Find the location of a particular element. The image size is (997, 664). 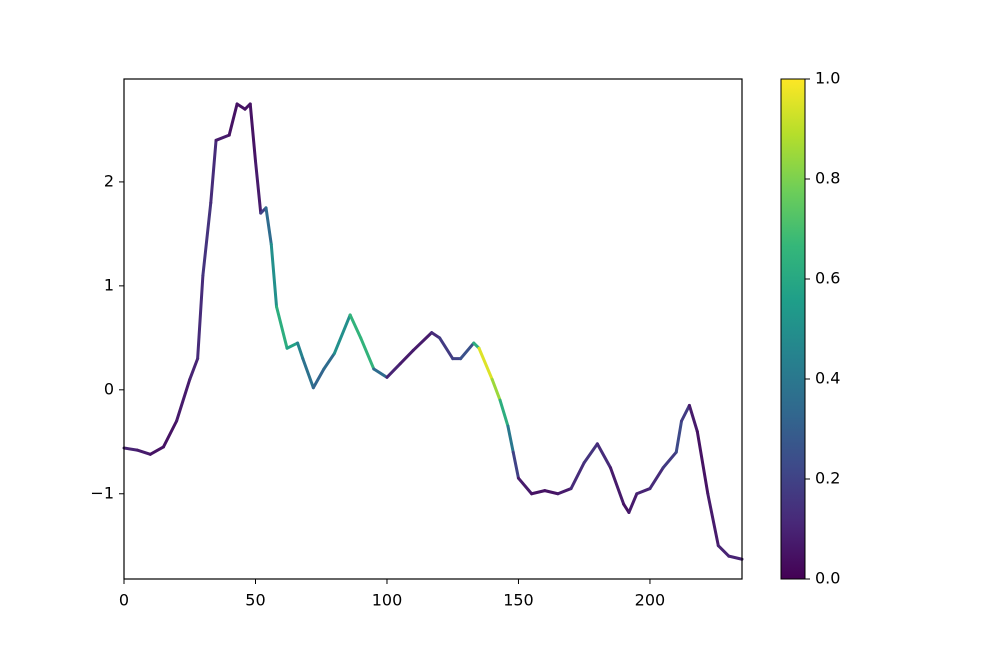

x-tick-label: 0 is located at coordinates (124, 600).